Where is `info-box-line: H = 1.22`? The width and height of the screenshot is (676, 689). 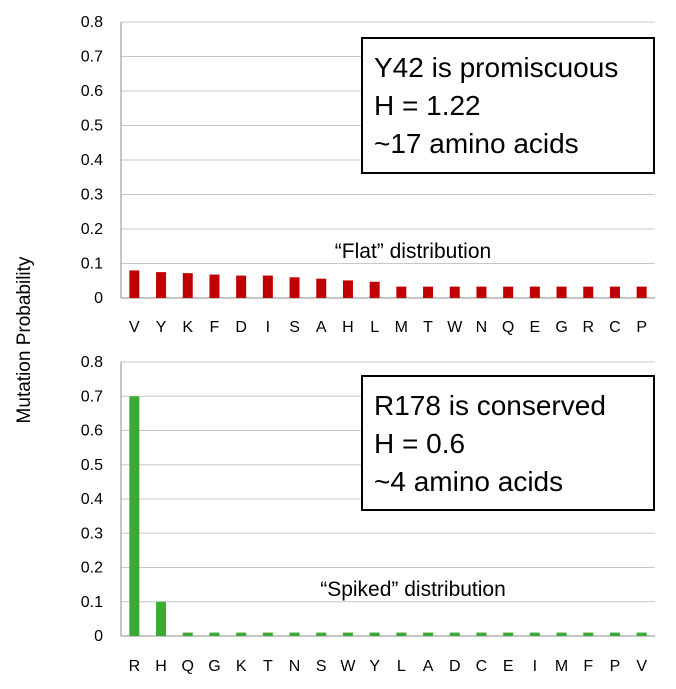 info-box-line: H = 1.22 is located at coordinates (427, 105).